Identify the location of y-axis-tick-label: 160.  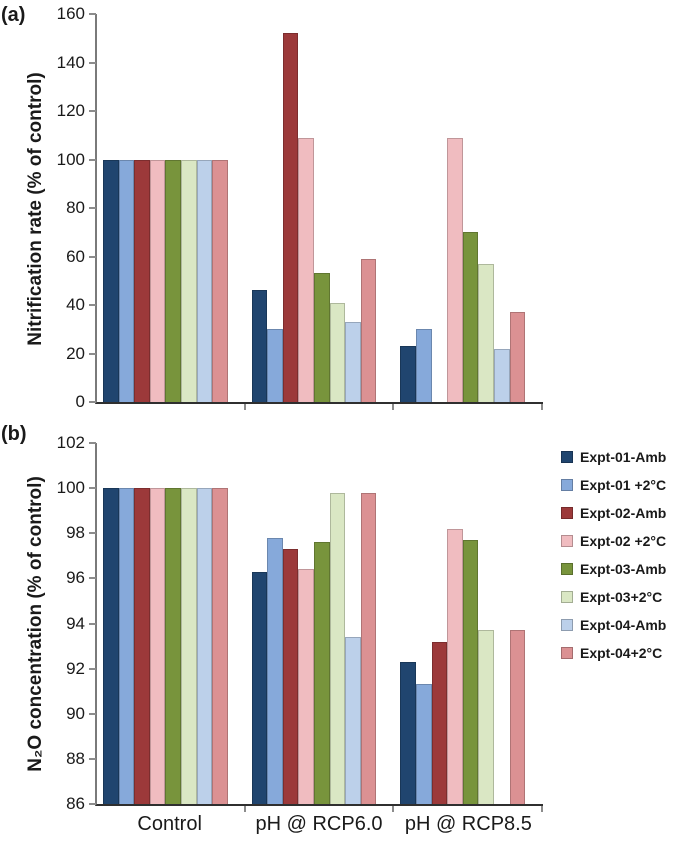
(70, 13).